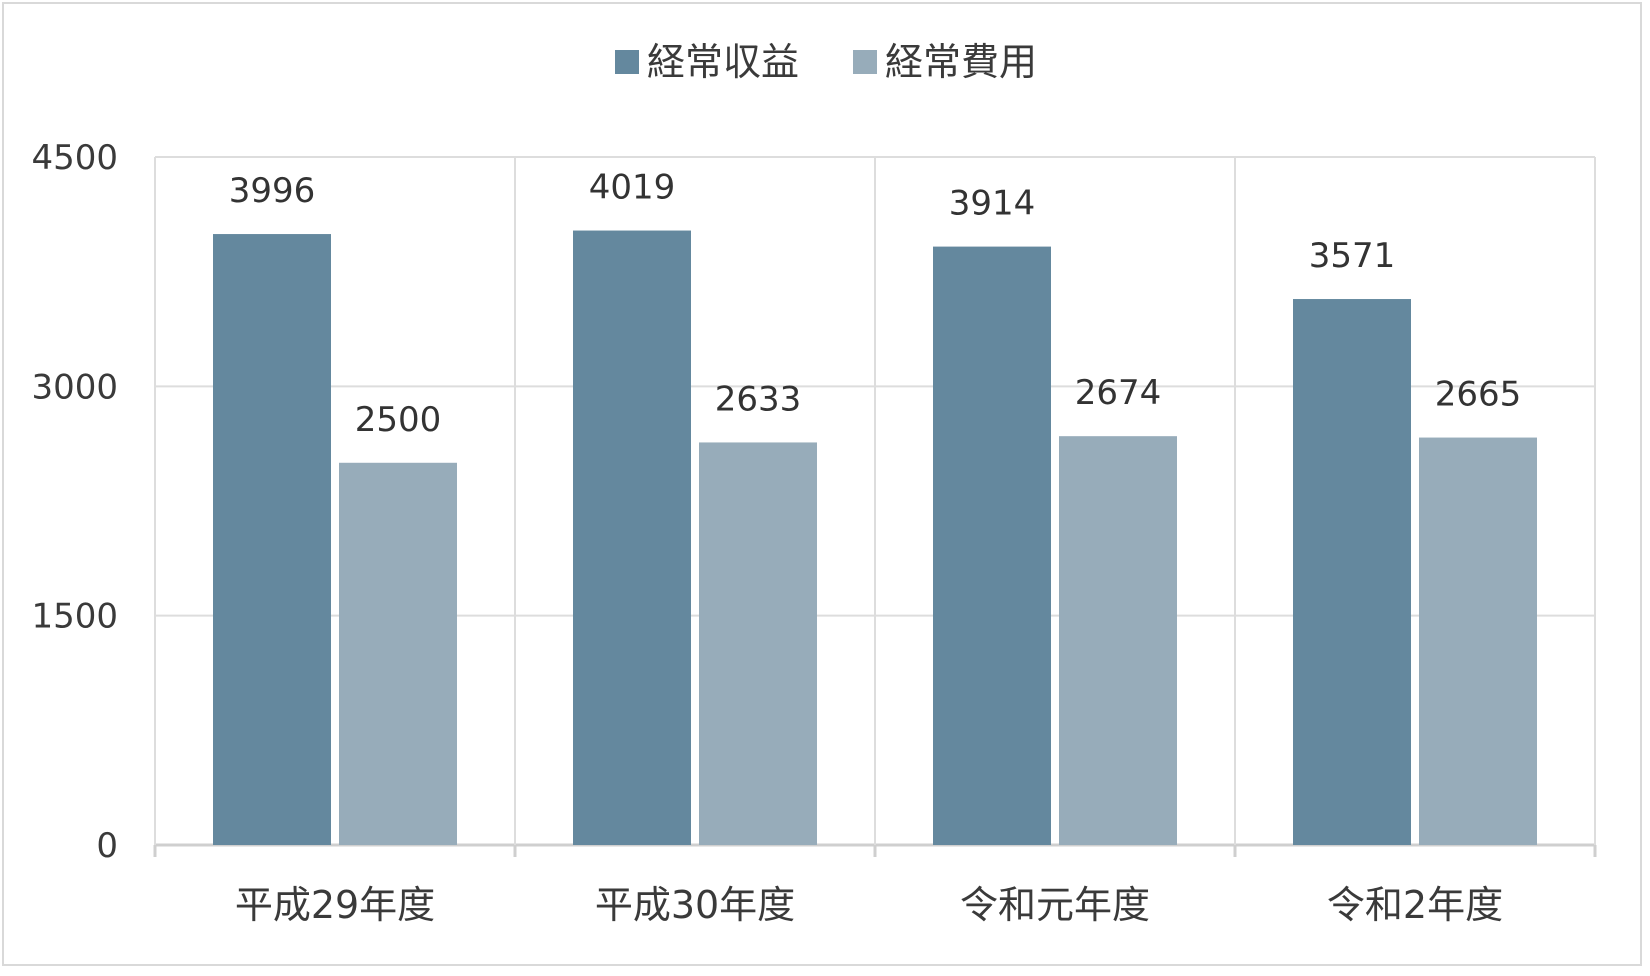  Describe the element at coordinates (695, 905) in the screenshot. I see `x-category-label: 平成30年度` at that location.